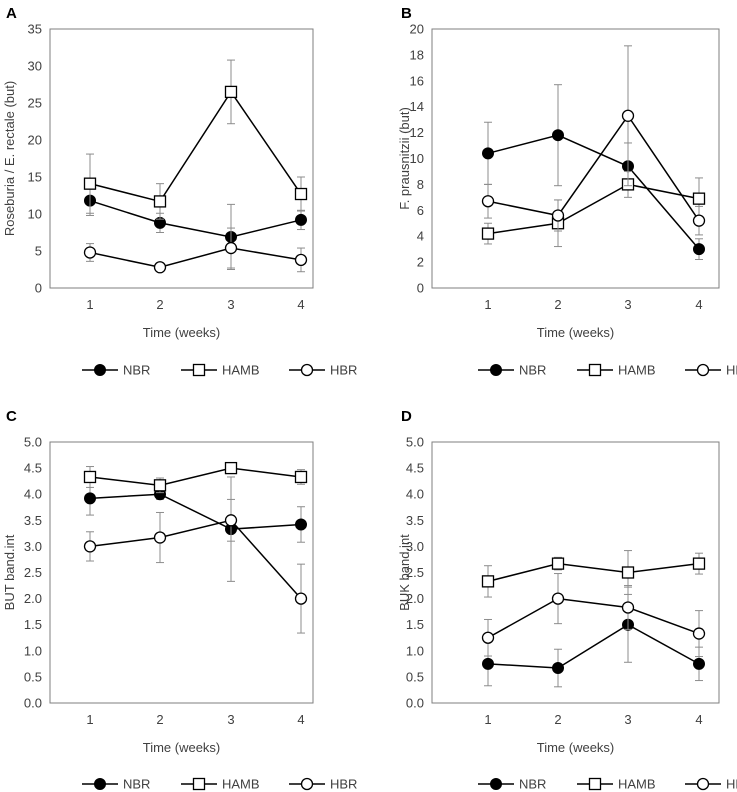 The width and height of the screenshot is (737, 792). Describe the element at coordinates (420, 210) in the screenshot. I see `panel-b-y-tick-label: 6` at that location.